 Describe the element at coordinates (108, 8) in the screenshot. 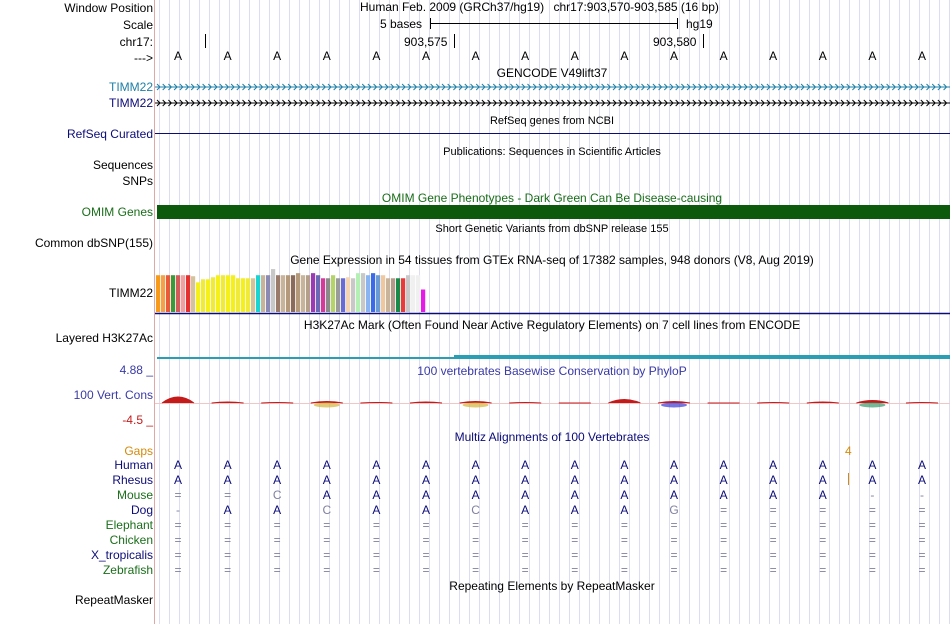

I see `window-position-label: Window Position` at that location.